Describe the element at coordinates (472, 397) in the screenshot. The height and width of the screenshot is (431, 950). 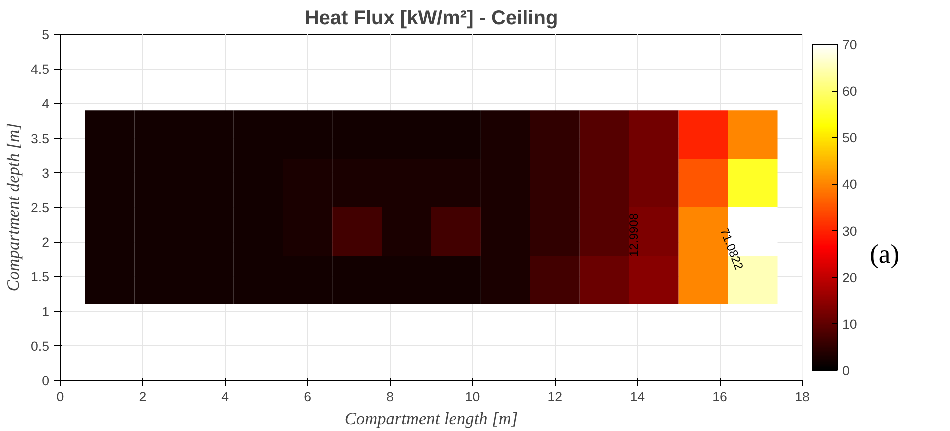
I see `x-tick-label: 10` at that location.